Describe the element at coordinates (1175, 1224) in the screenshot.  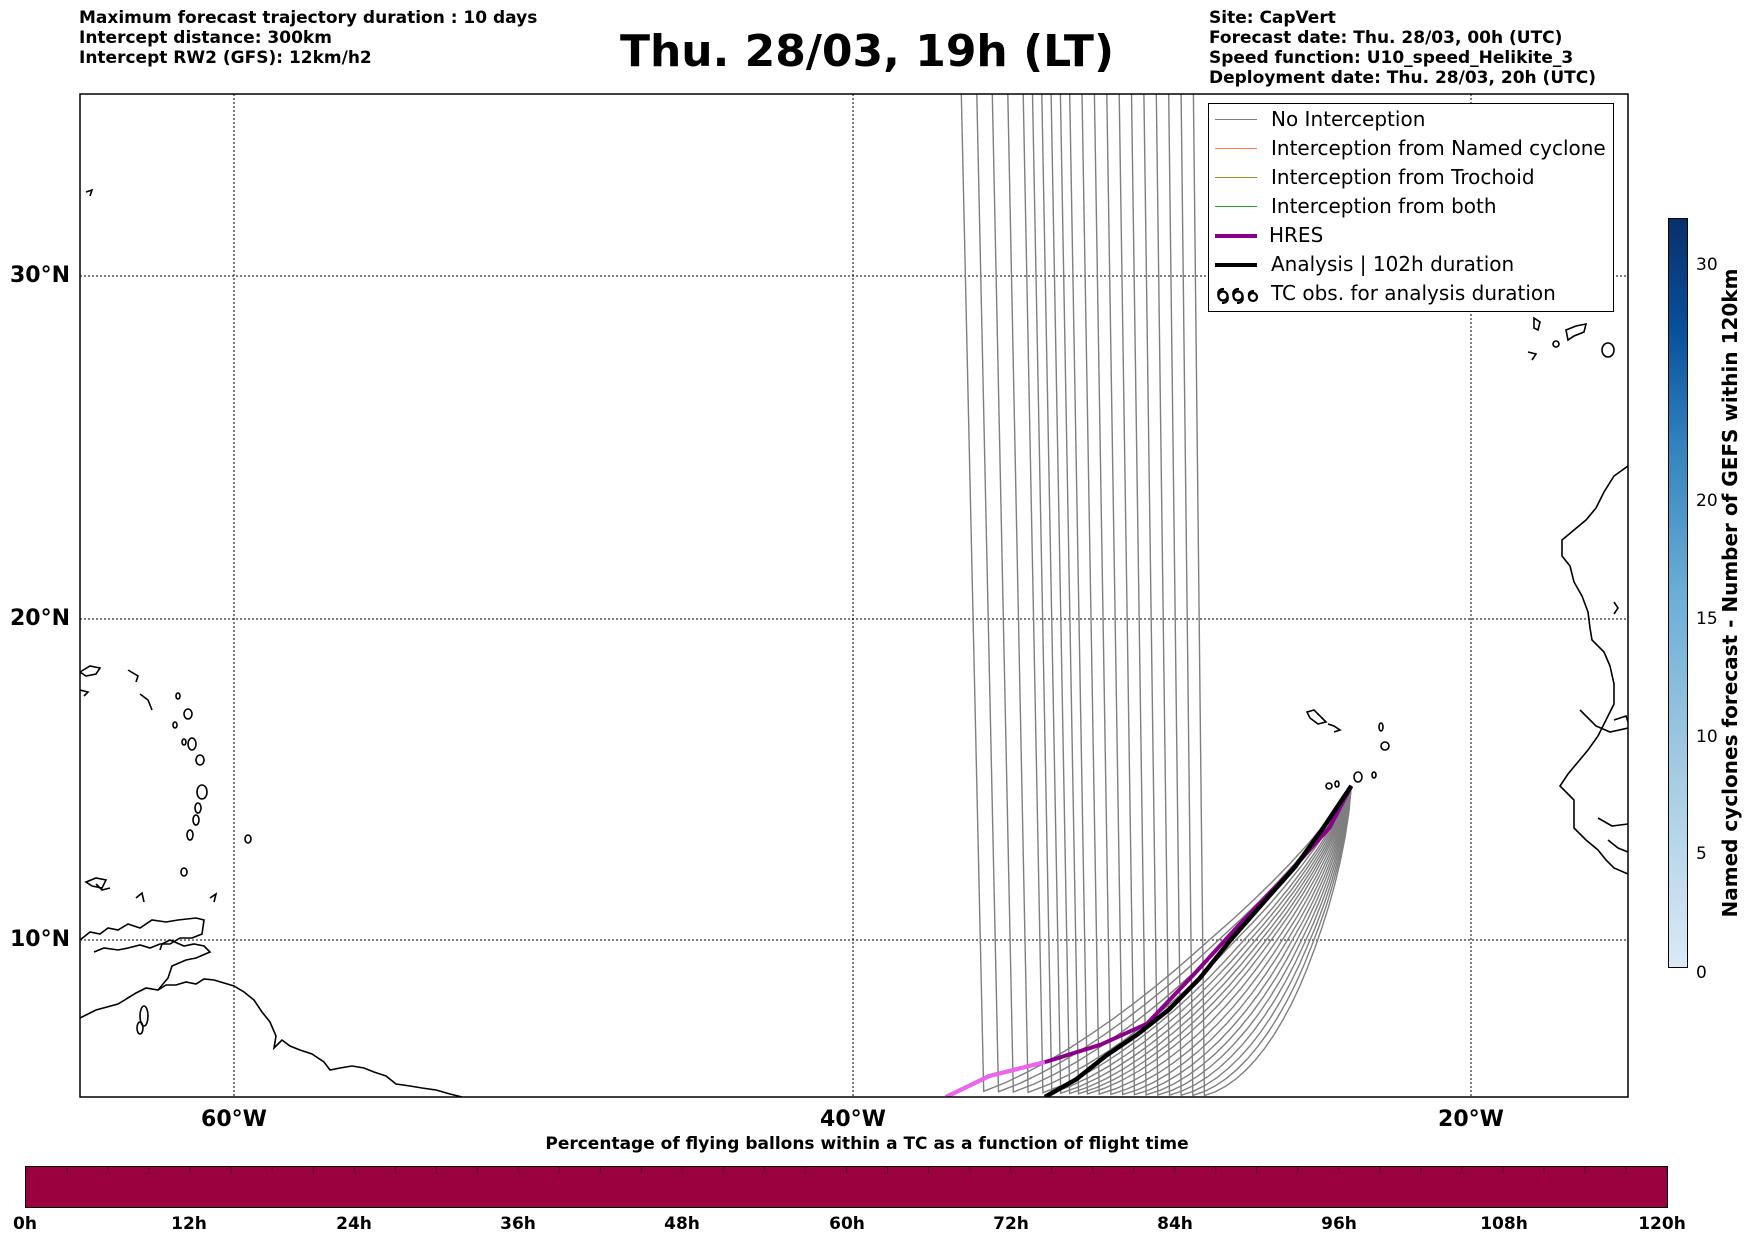
I see `flight-time-tick: 84h` at that location.